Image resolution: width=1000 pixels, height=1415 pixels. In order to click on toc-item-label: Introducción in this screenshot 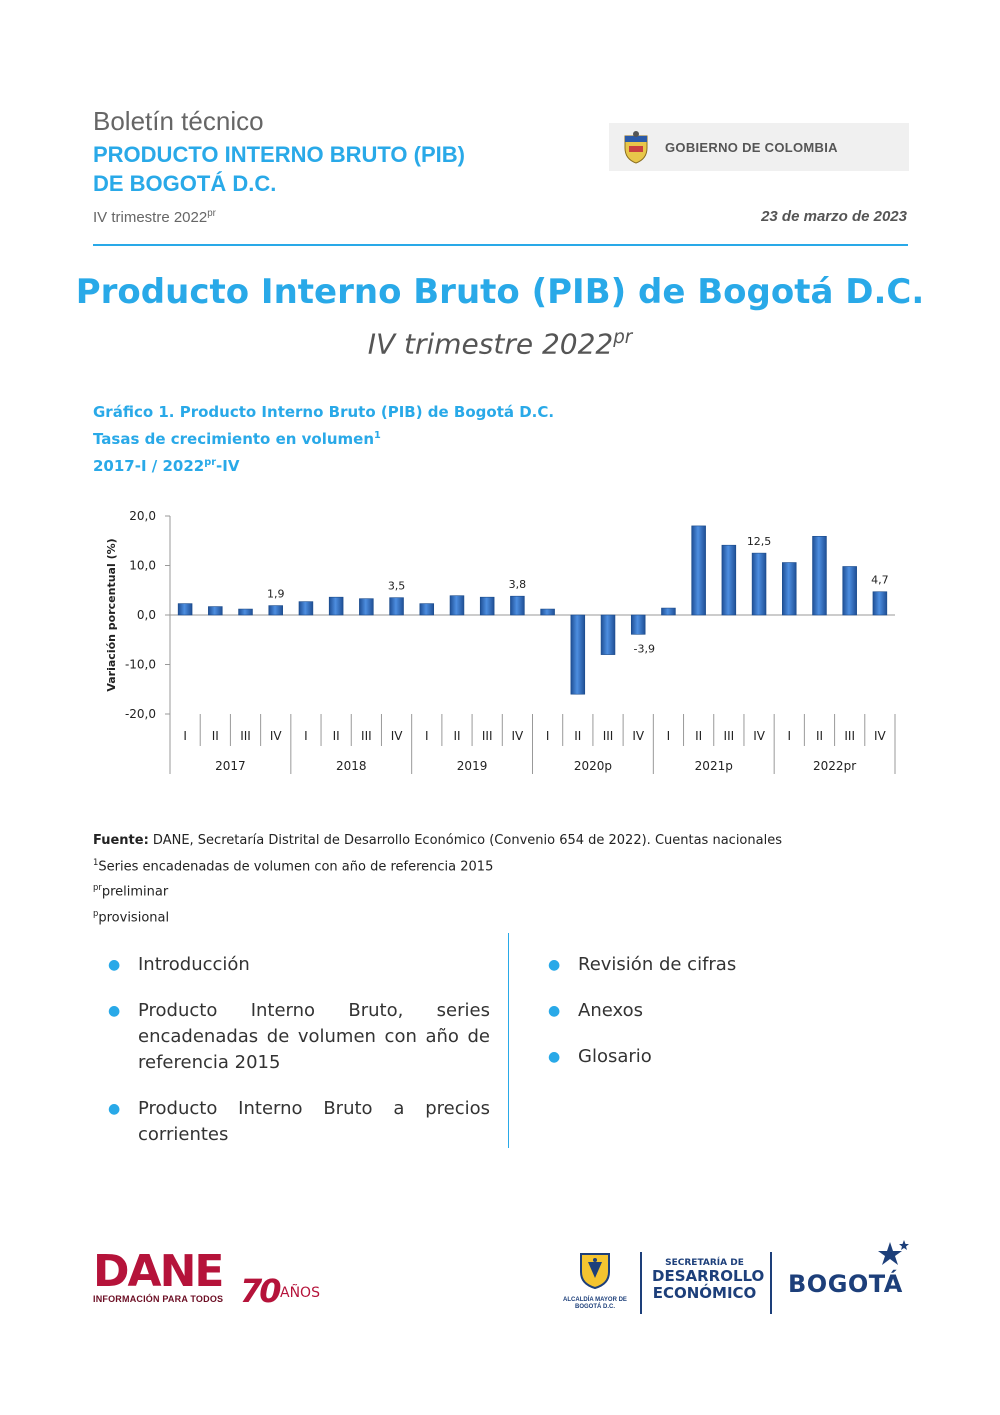, I will do `click(194, 964)`.